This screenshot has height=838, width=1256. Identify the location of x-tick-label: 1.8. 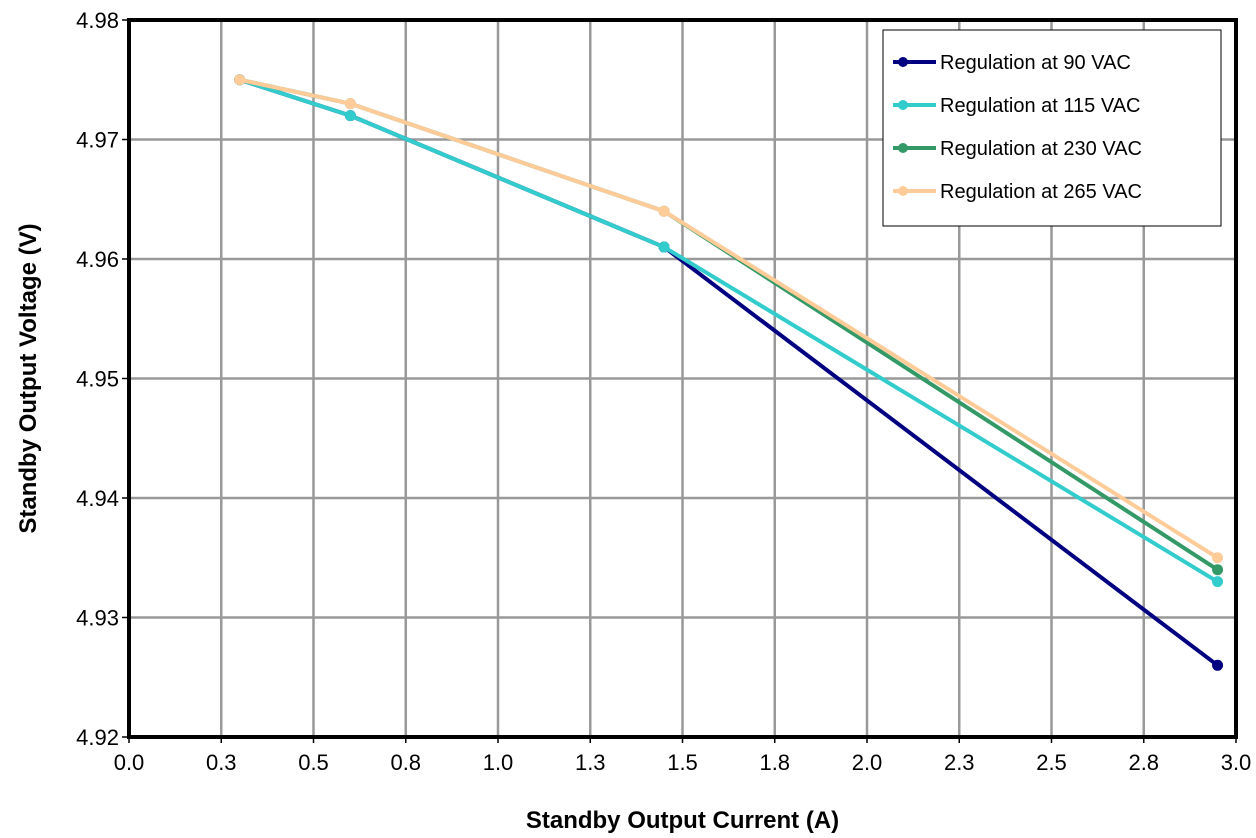
(774, 762).